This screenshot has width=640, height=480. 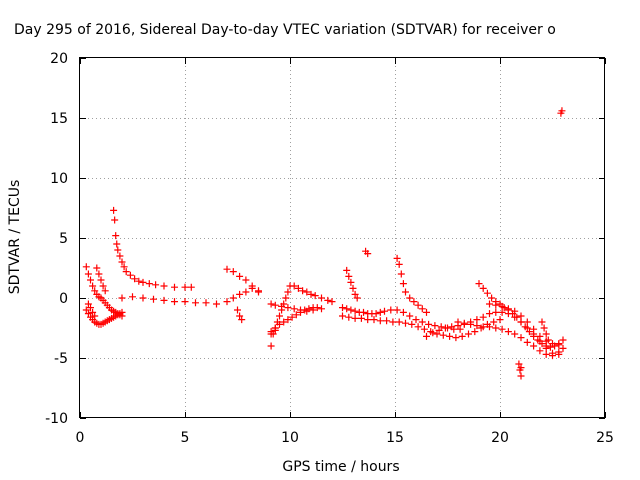 What do you see at coordinates (290, 438) in the screenshot?
I see `x-tick-label: 10` at bounding box center [290, 438].